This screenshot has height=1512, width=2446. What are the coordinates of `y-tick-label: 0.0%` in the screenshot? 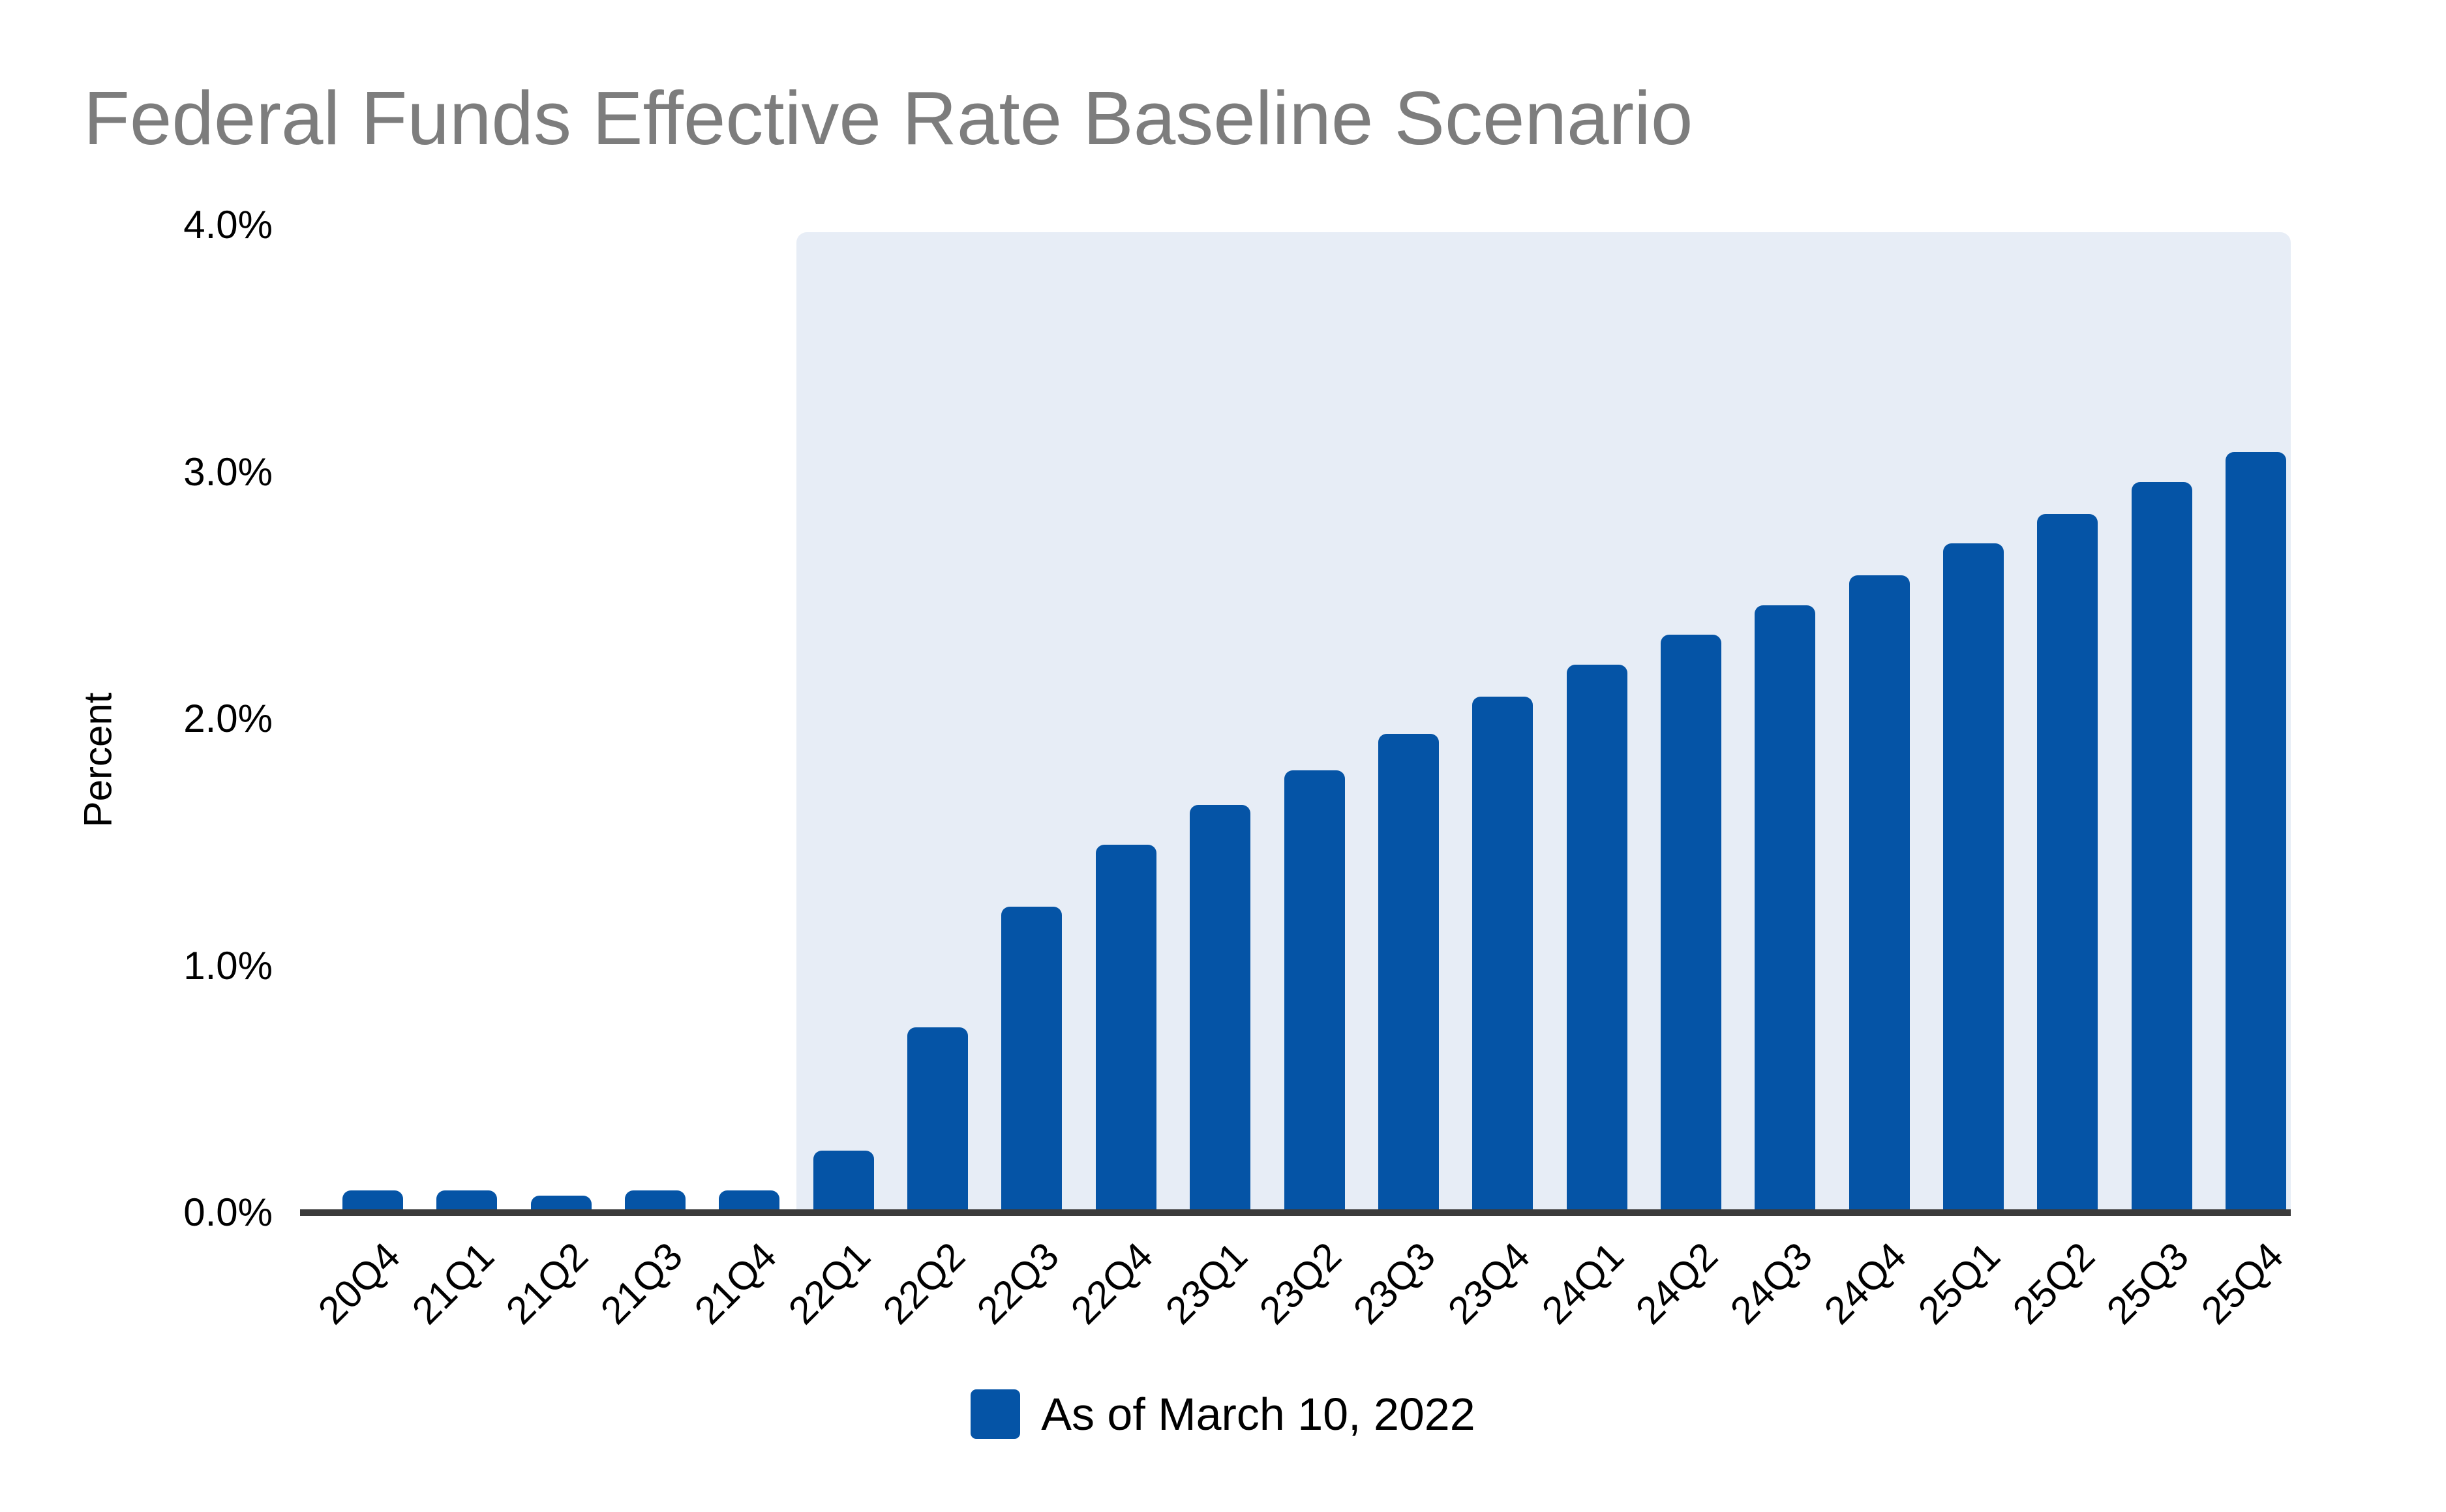 It's located at (228, 1212).